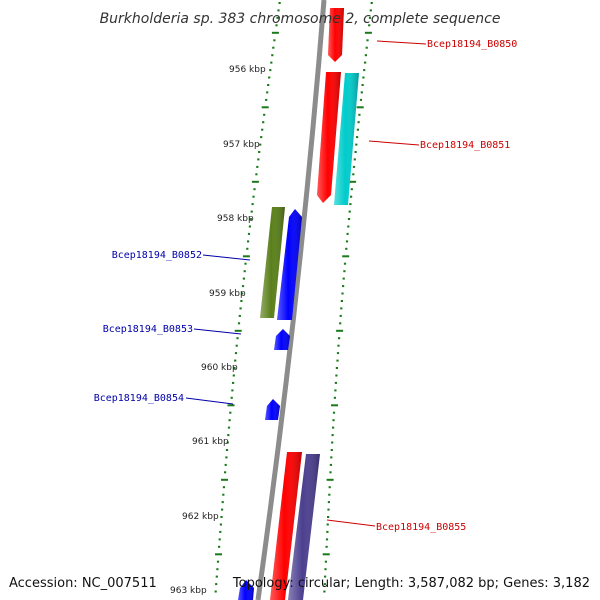  I want to click on gene-bcep18194-b0850, so click(336, 35).